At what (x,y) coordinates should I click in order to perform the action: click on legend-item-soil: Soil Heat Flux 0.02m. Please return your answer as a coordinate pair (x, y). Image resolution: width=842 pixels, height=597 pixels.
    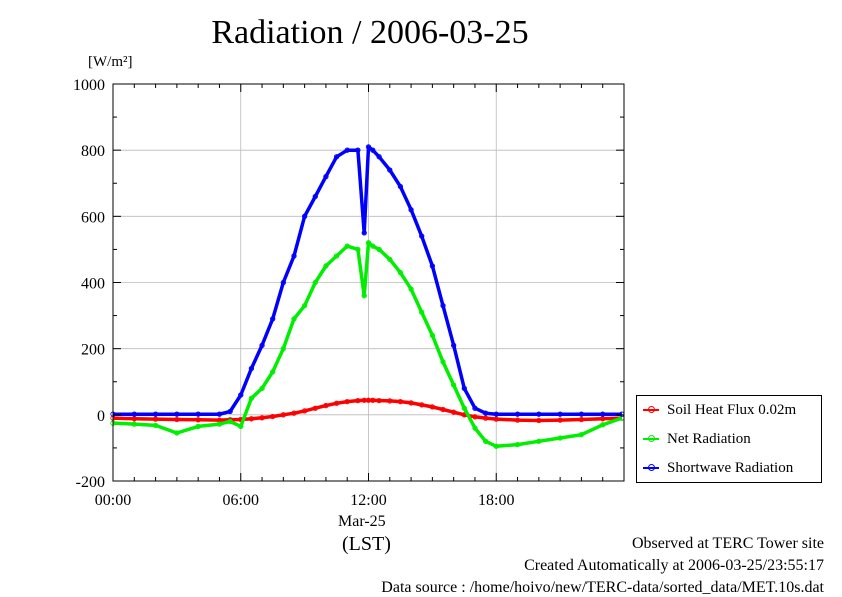
    Looking at the image, I should click on (719, 410).